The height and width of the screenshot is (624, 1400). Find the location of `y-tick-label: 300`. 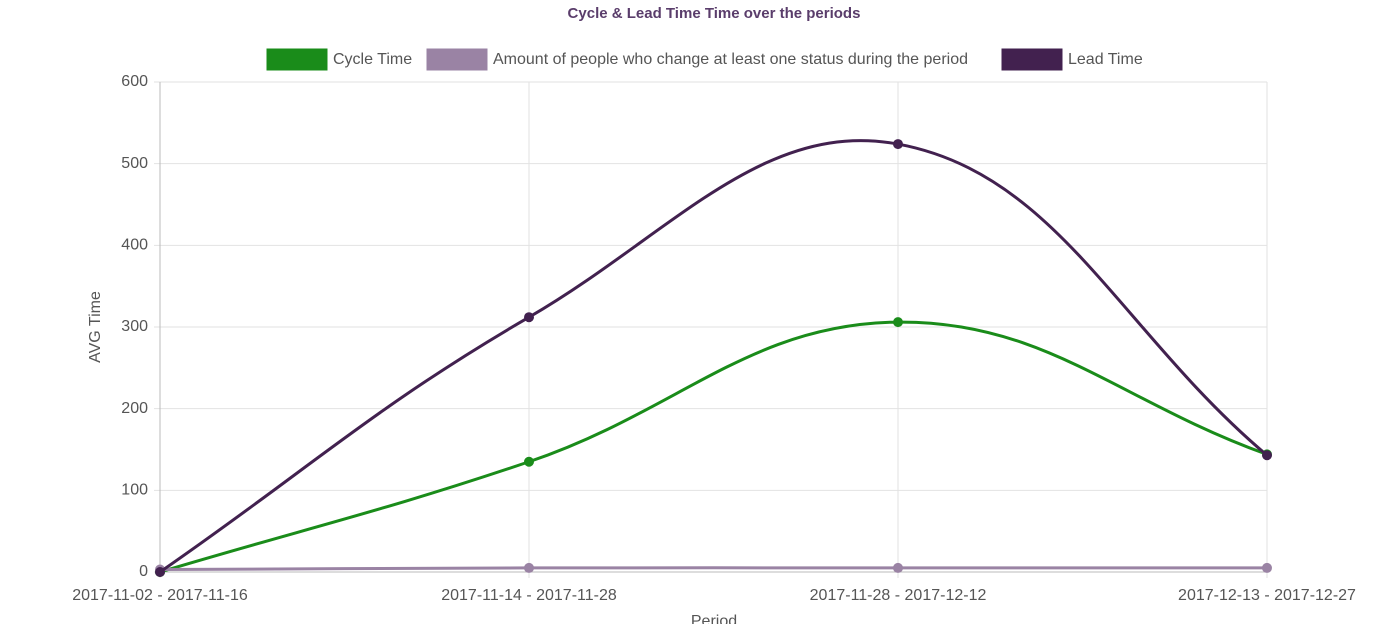

y-tick-label: 300 is located at coordinates (134, 326).